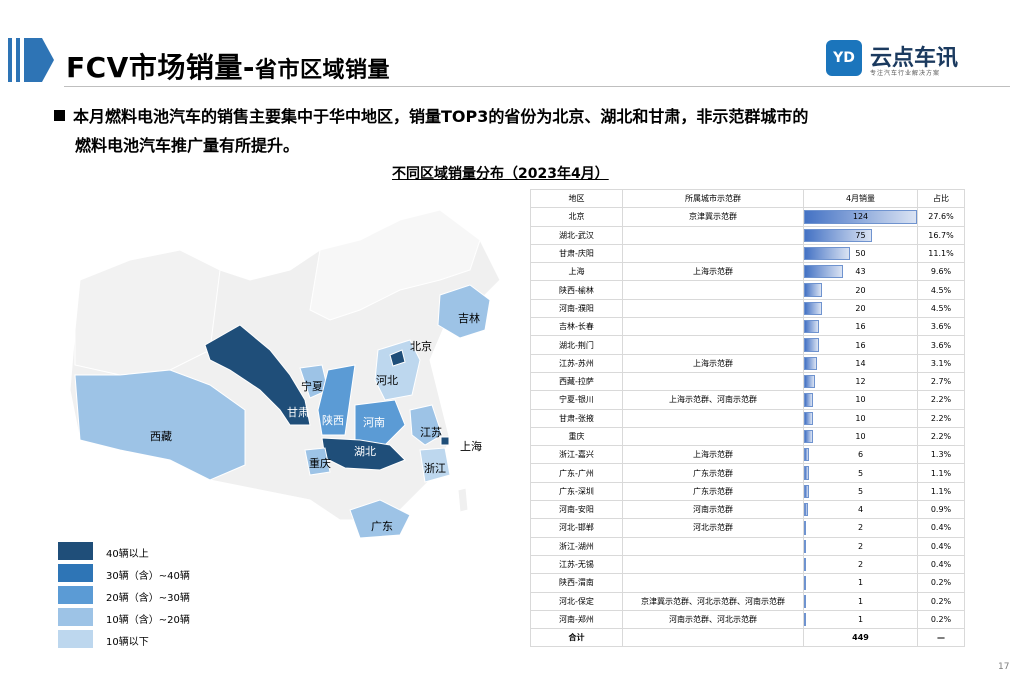  I want to click on cell-share: 27.6%, so click(941, 217).